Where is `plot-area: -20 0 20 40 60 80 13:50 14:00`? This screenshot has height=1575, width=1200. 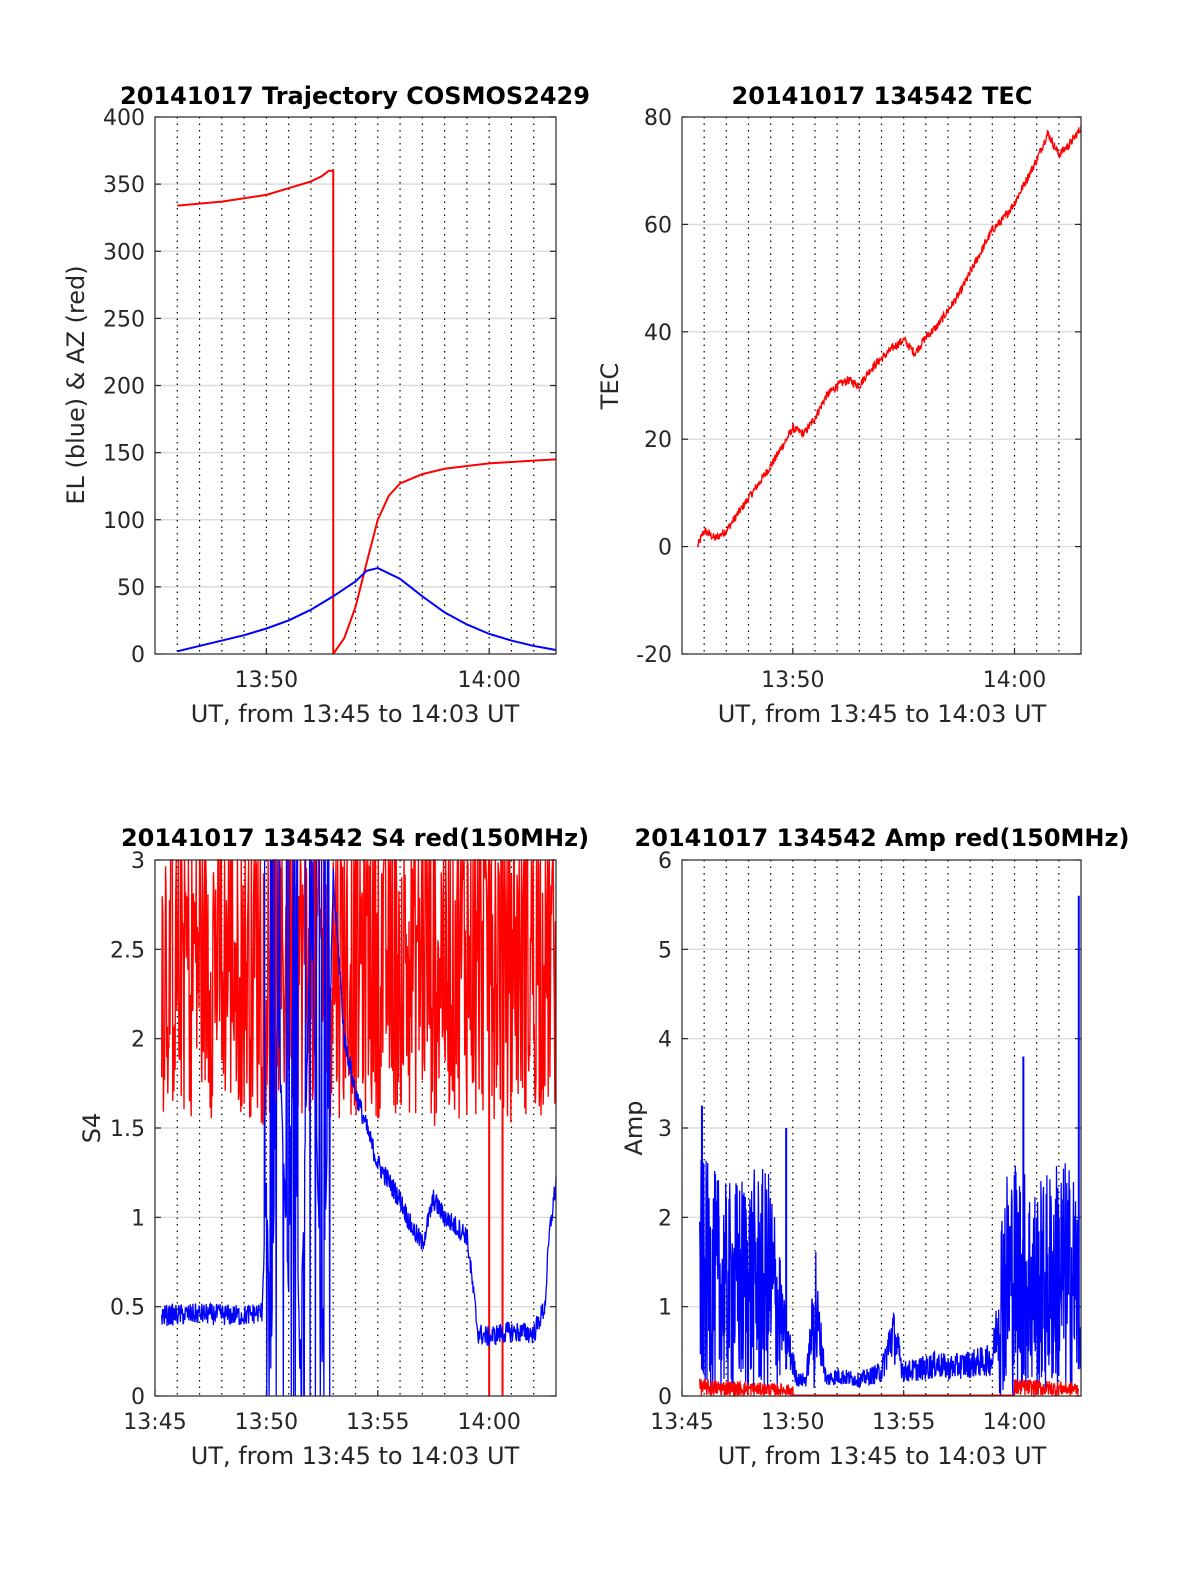
plot-area: -20 0 20 40 60 80 13:50 14:00 is located at coordinates (859, 399).